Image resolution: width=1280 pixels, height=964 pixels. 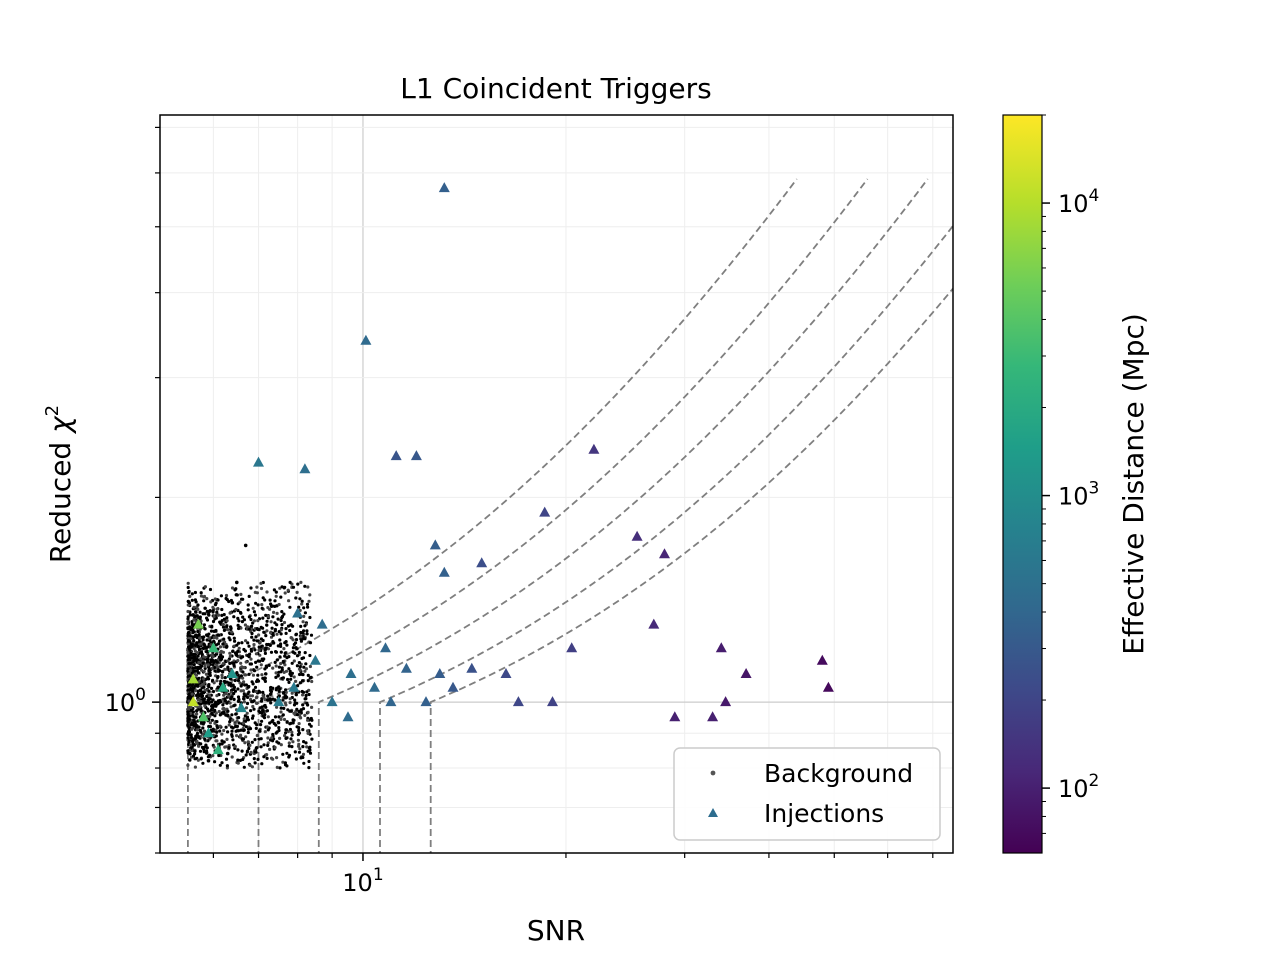 What do you see at coordinates (1022, 484) in the screenshot?
I see `colorbar-gradient` at bounding box center [1022, 484].